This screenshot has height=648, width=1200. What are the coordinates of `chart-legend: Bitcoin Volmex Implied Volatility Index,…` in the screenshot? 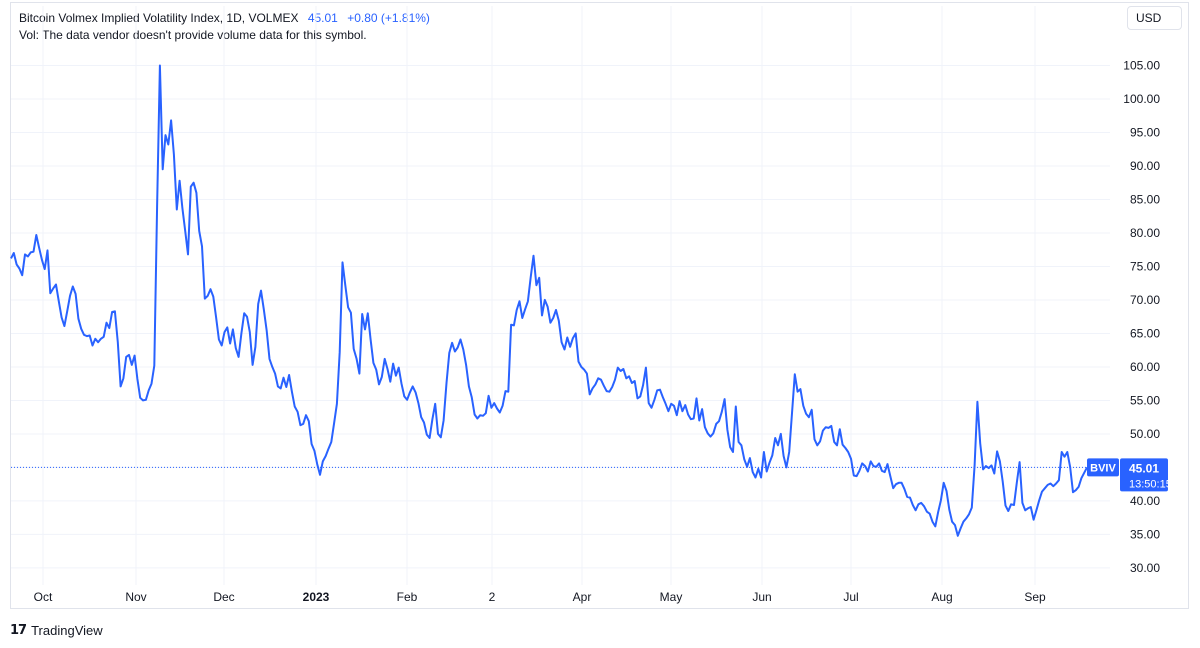 It's located at (224, 18).